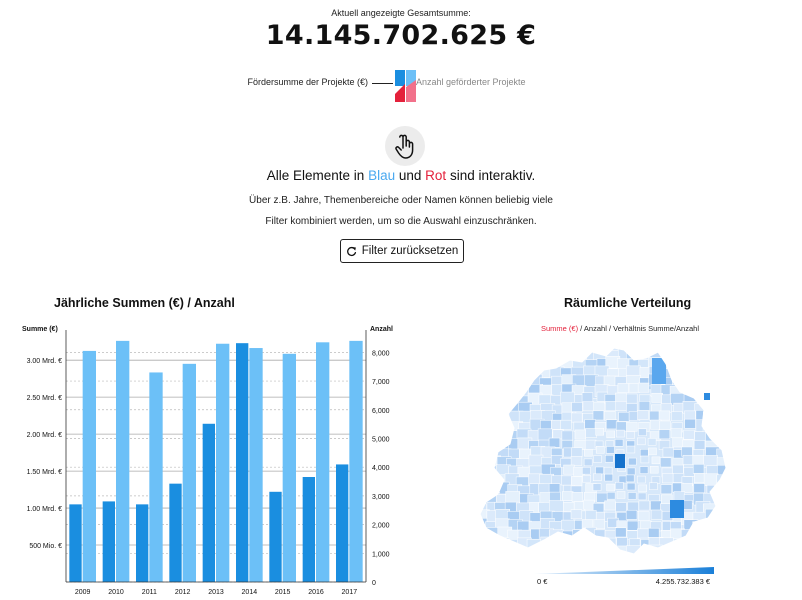 This screenshot has width=802, height=600. Describe the element at coordinates (402, 251) in the screenshot. I see `reset-filter-button: Filter zurücksetzen` at that location.